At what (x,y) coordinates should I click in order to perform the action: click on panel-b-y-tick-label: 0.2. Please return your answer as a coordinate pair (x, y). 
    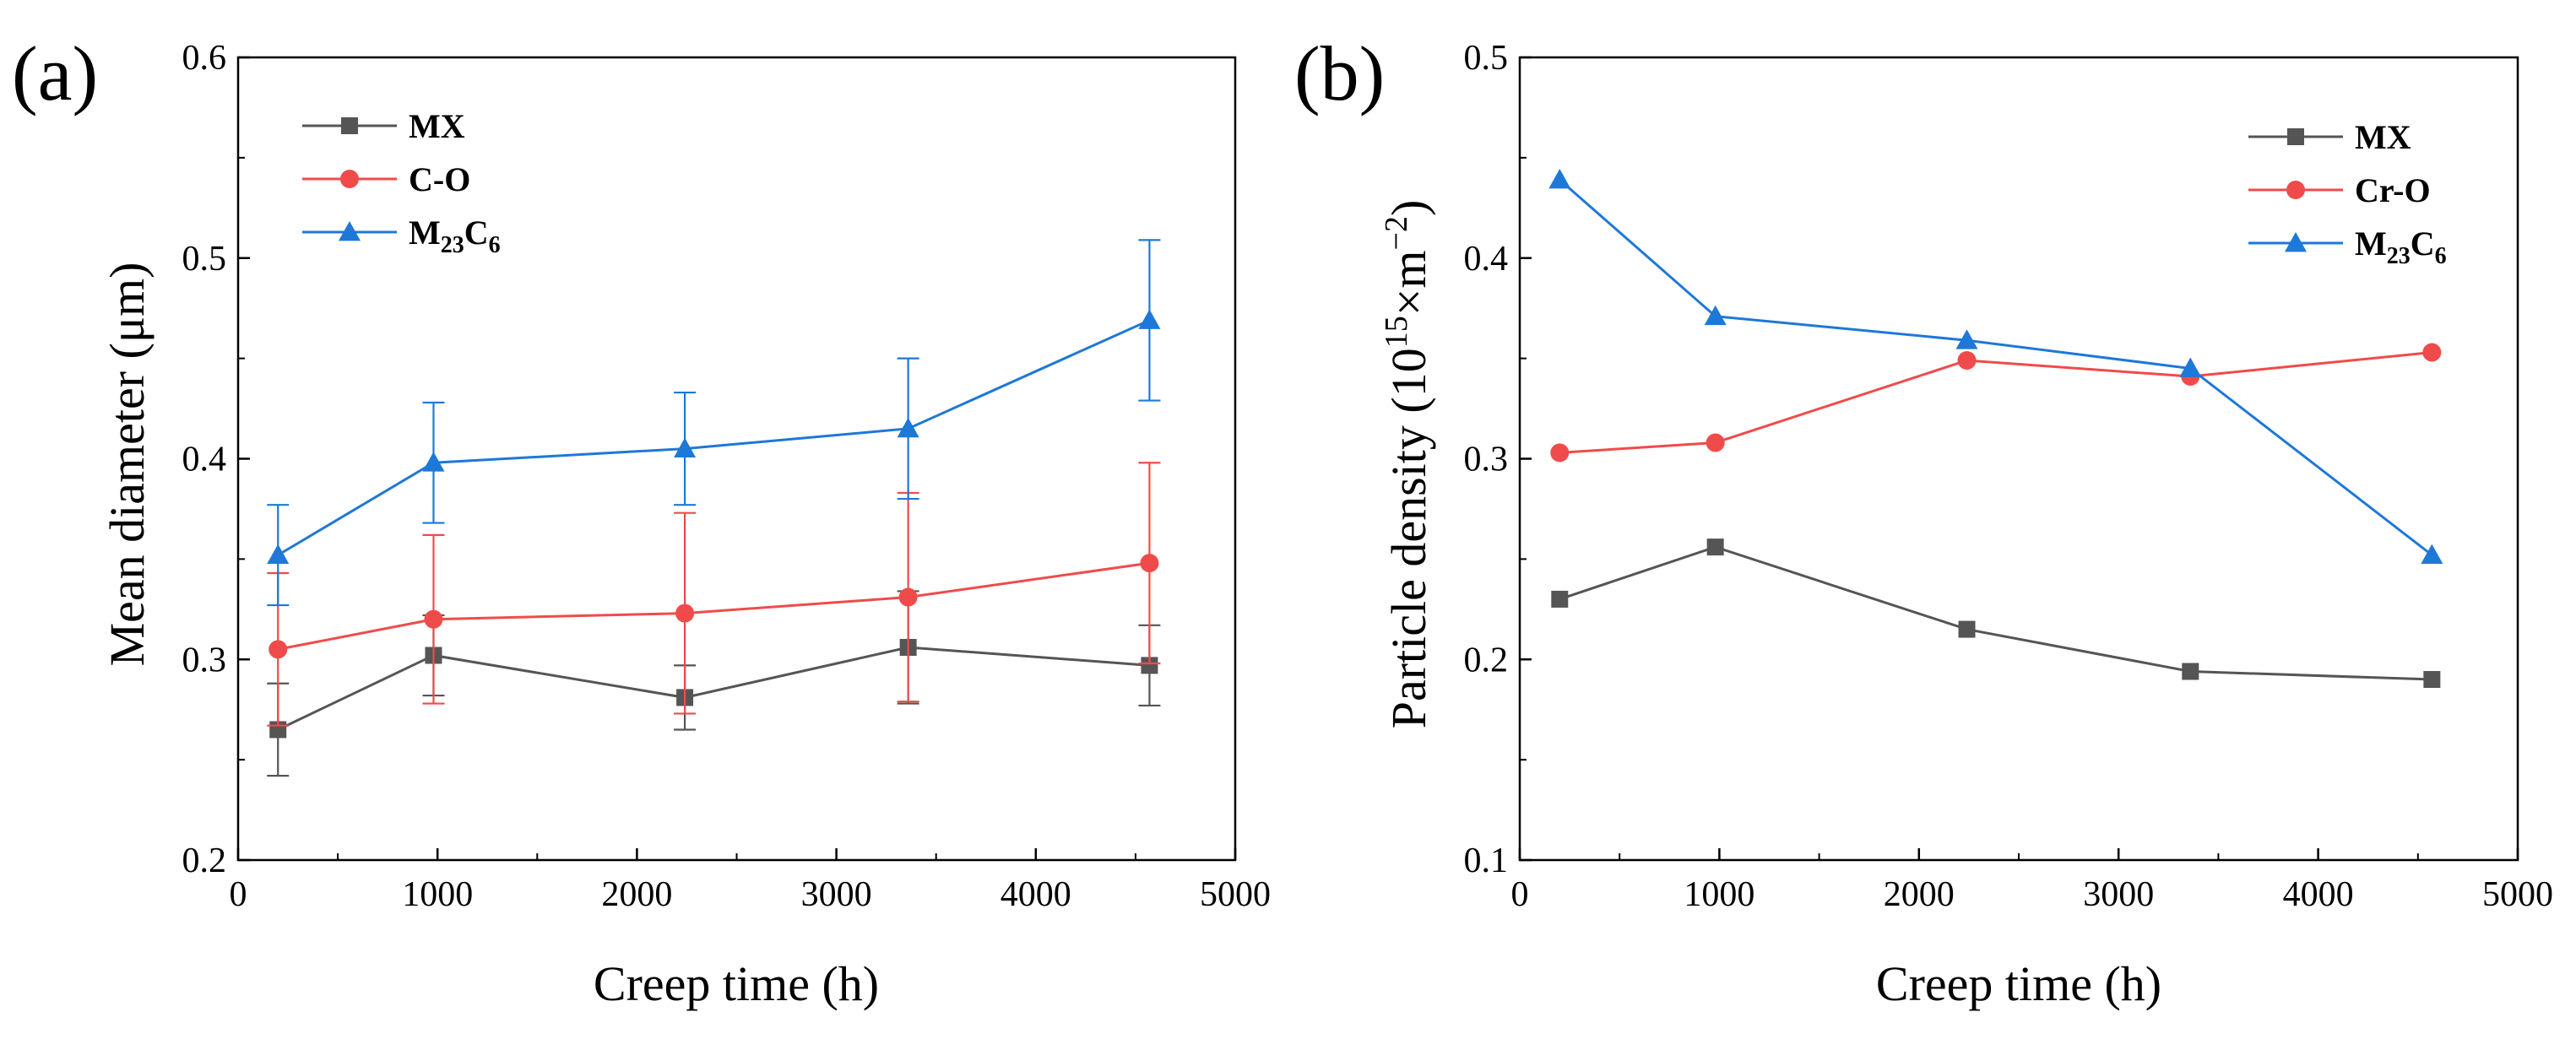
    Looking at the image, I should click on (1487, 660).